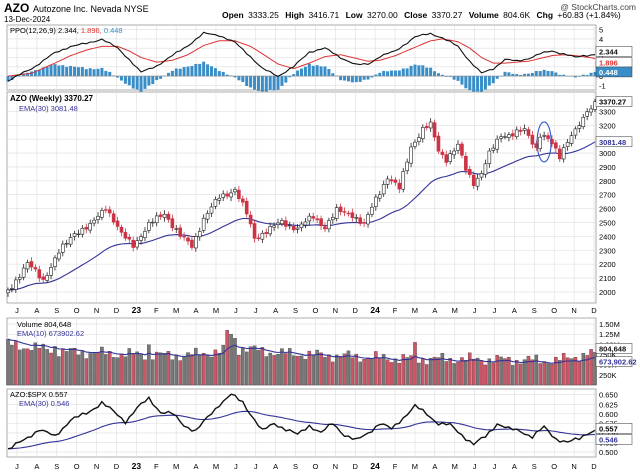 This screenshot has width=640, height=474. Describe the element at coordinates (607, 236) in the screenshot. I see `y-tick-label: 2400` at that location.